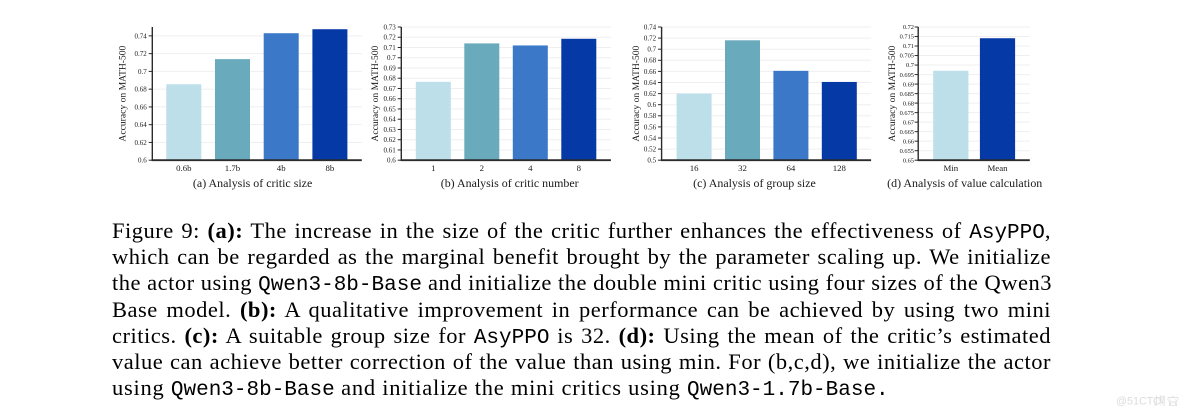 This screenshot has width=1184, height=412. Describe the element at coordinates (907, 151) in the screenshot. I see `svg-text: 0.655` at that location.